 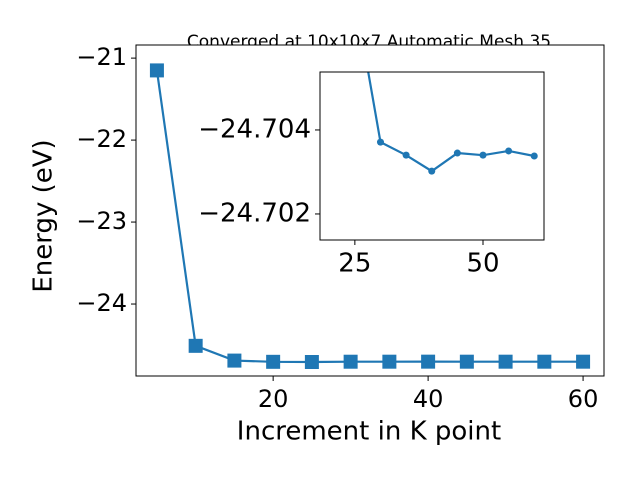 What do you see at coordinates (369, 432) in the screenshot?
I see `x-axis-label: Increment in K point` at bounding box center [369, 432].